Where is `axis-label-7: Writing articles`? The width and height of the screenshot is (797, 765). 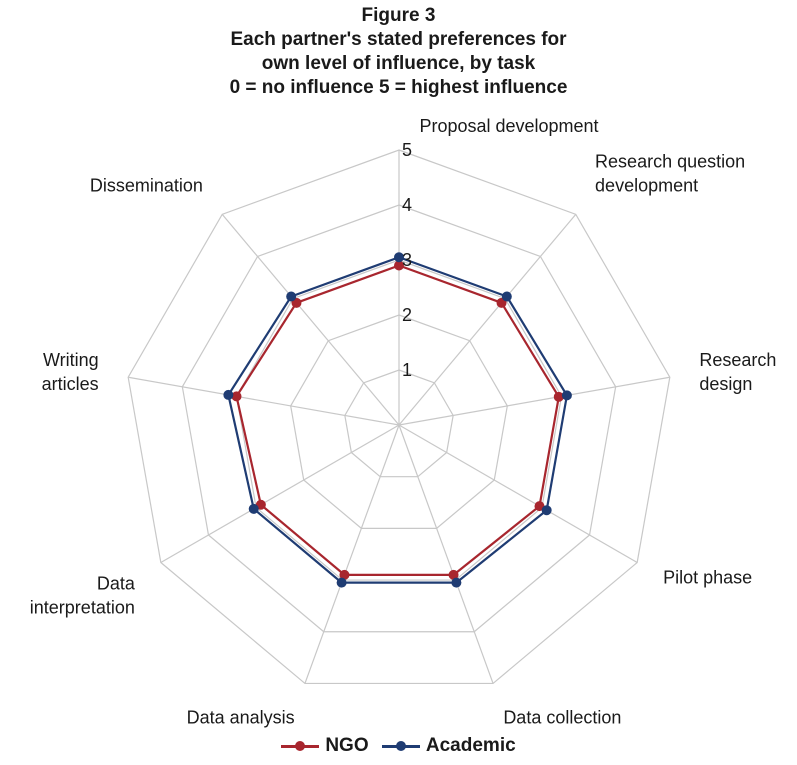 axis-label-7: Writing articles is located at coordinates (70, 372).